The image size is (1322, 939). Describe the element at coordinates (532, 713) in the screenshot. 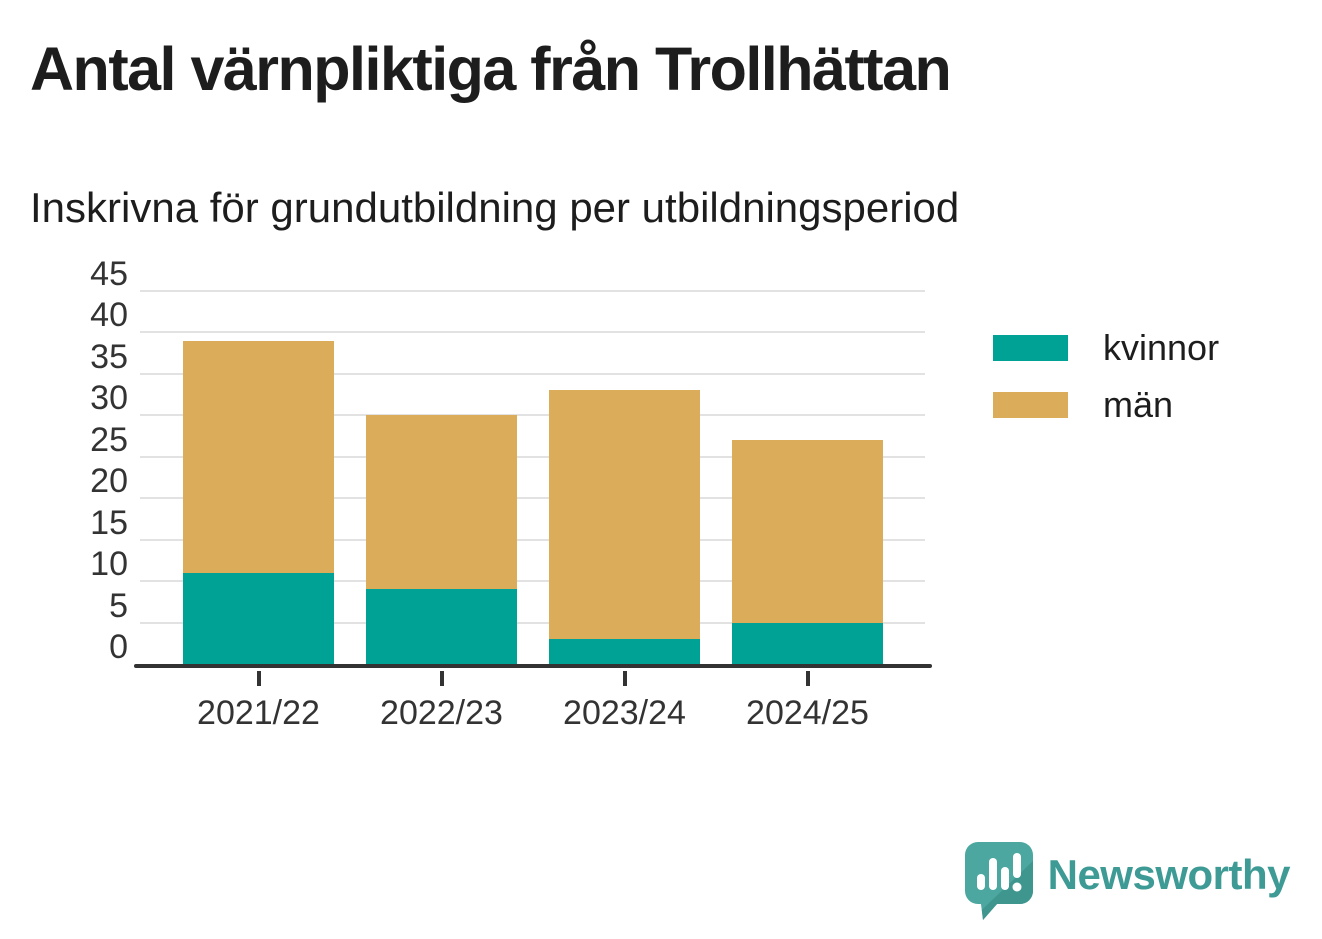

I see `x-axis-labels: 2021/22 2022/23 2023/24 2024/25` at that location.